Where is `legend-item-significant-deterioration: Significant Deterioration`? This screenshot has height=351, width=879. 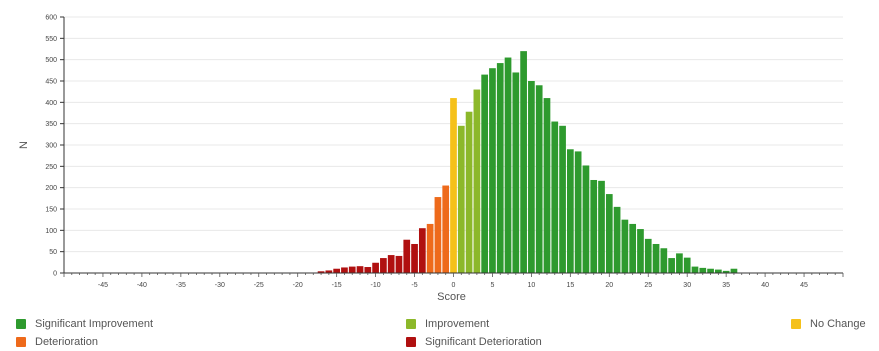 legend-item-significant-deterioration: Significant Deterioration is located at coordinates (474, 342).